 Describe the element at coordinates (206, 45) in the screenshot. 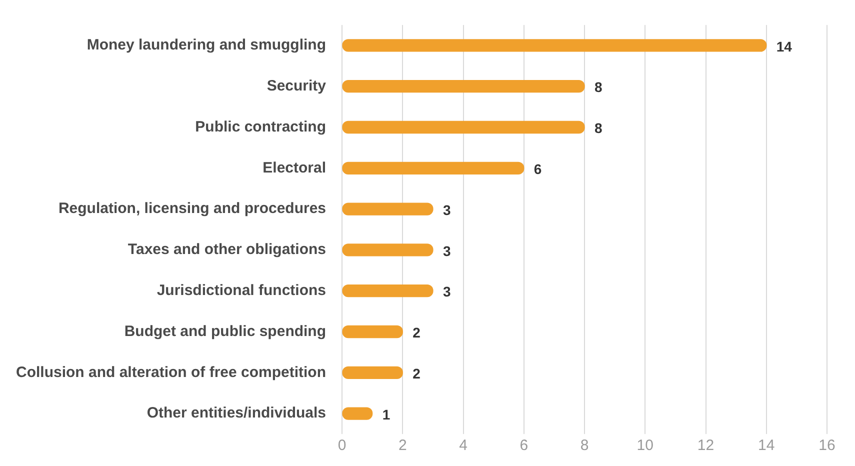

I see `y-tick-label: Money laundering and smuggling` at that location.